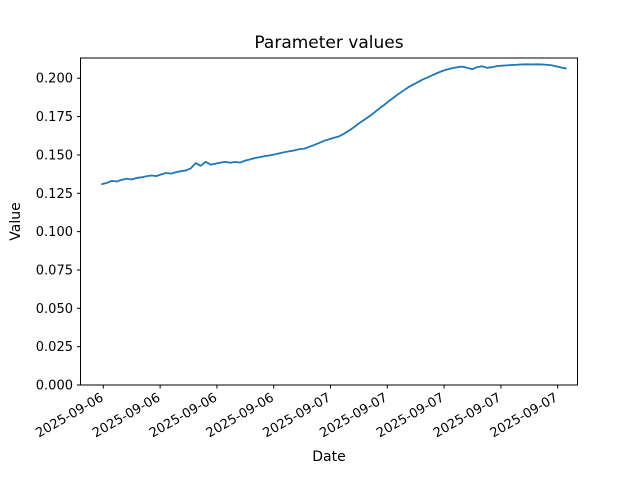 The height and width of the screenshot is (480, 640). Describe the element at coordinates (54, 270) in the screenshot. I see `y-tick-label: 0.075` at that location.